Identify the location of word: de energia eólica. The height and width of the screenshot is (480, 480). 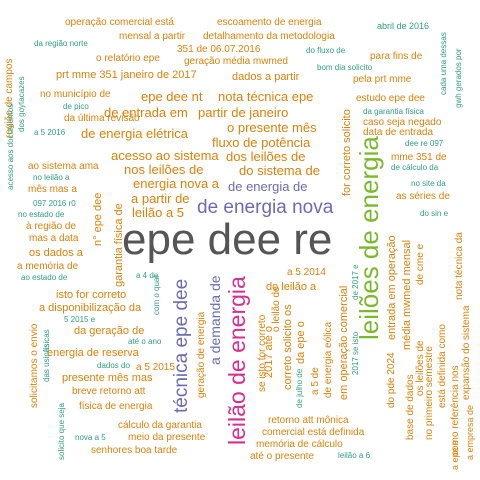
(328, 359).